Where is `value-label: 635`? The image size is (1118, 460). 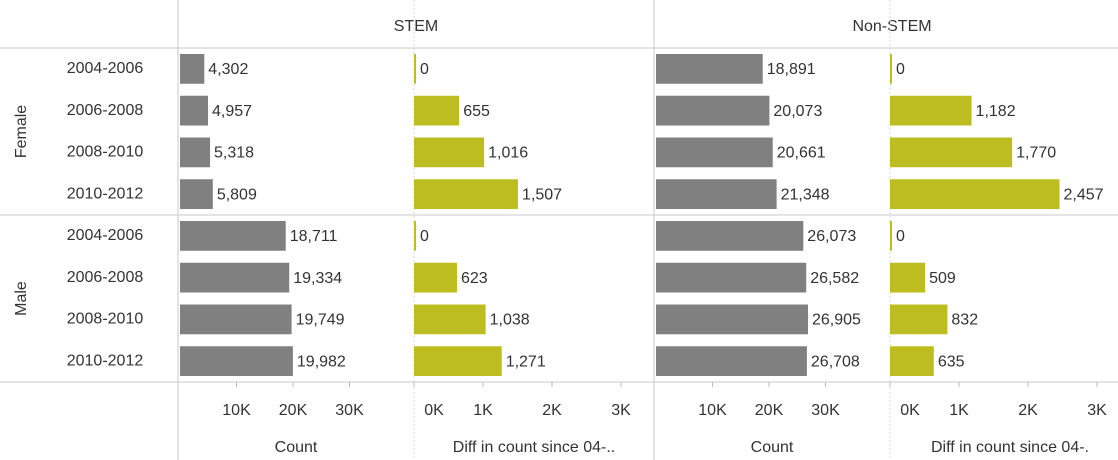 value-label: 635 is located at coordinates (951, 361).